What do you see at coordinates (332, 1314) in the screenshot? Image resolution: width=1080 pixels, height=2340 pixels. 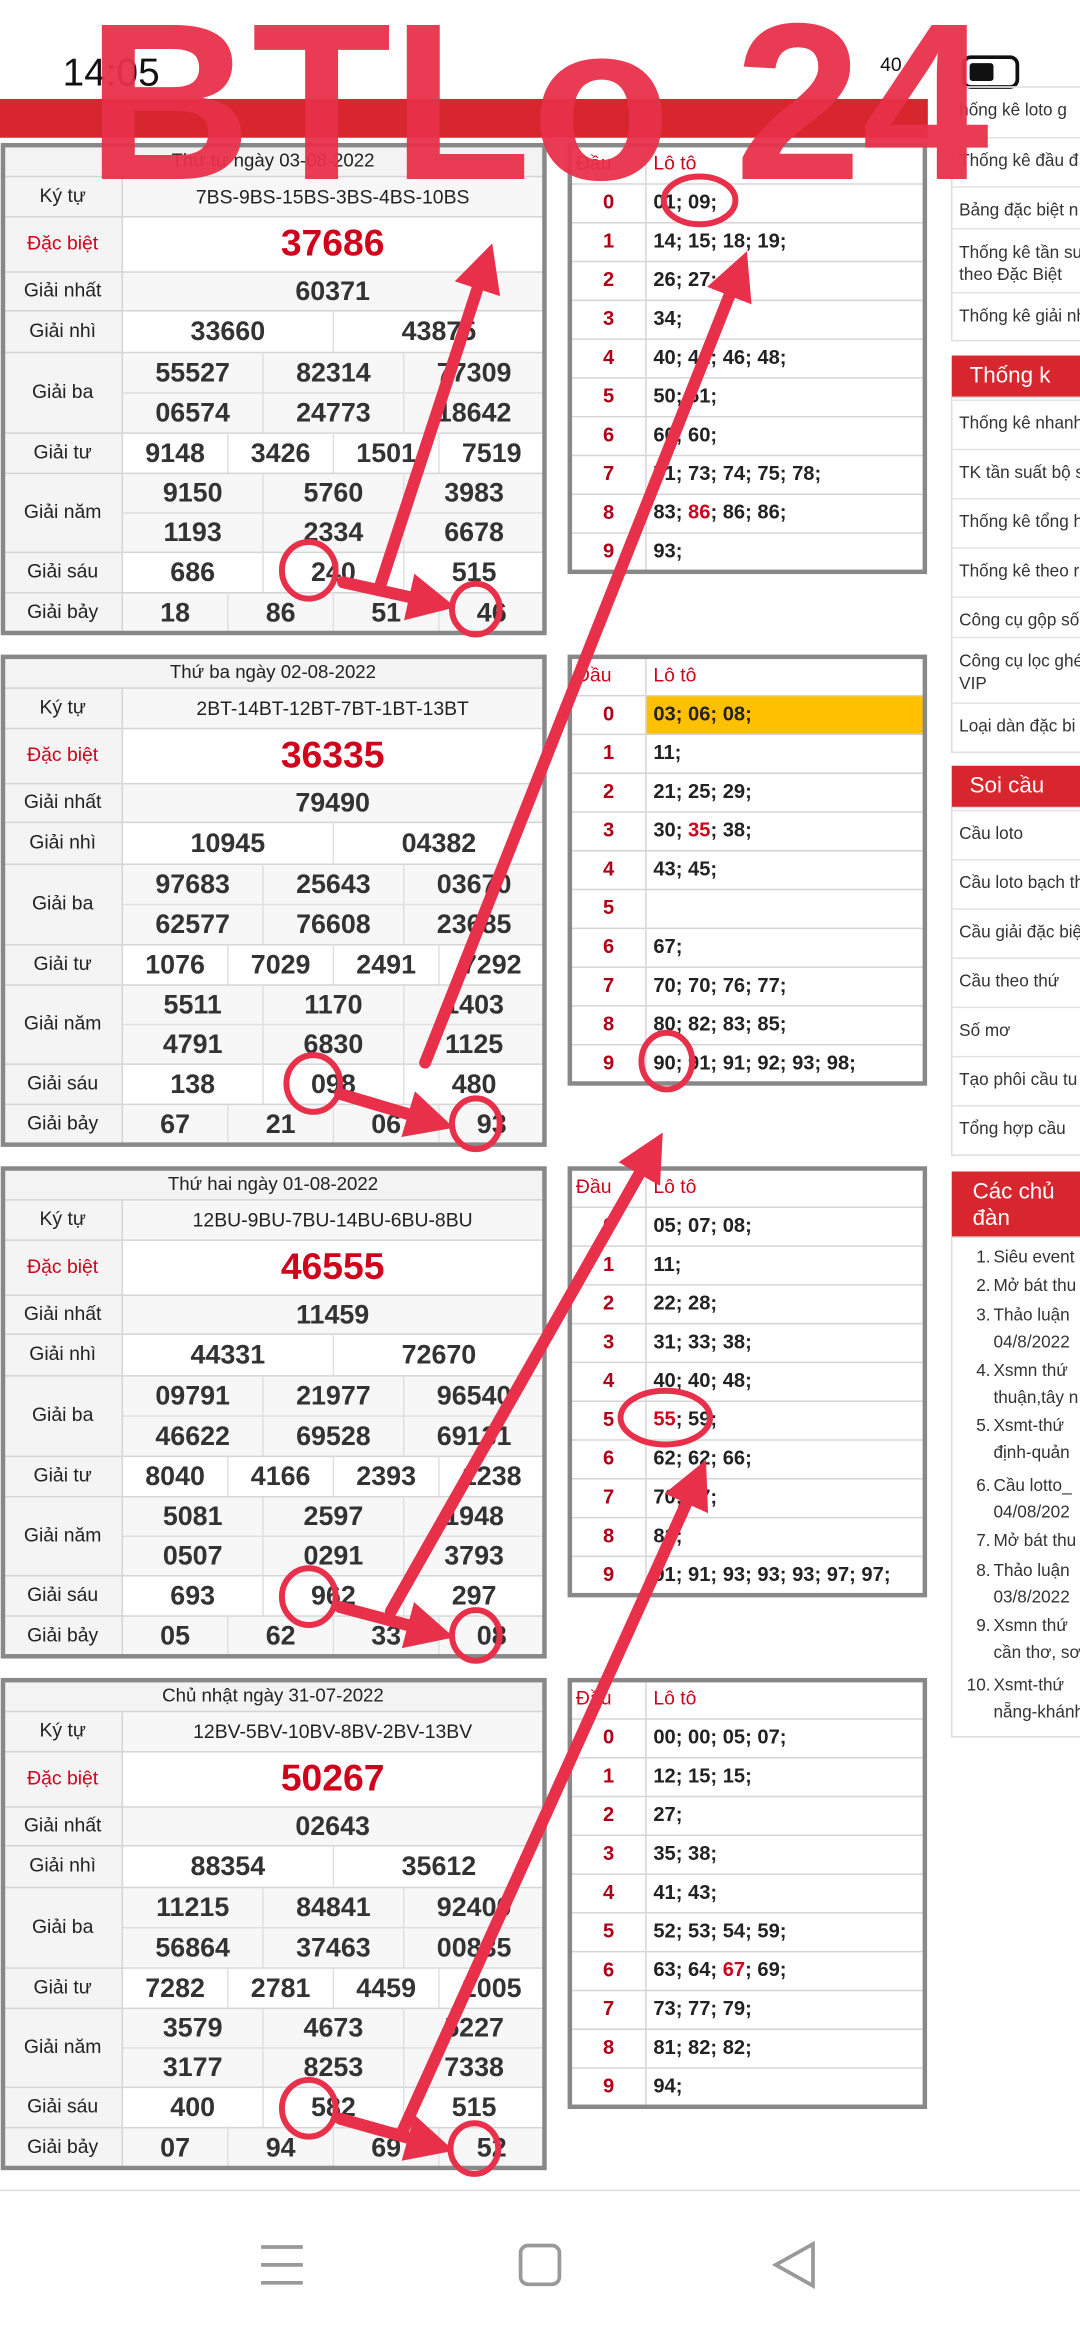 I see `prize-number: 11459` at bounding box center [332, 1314].